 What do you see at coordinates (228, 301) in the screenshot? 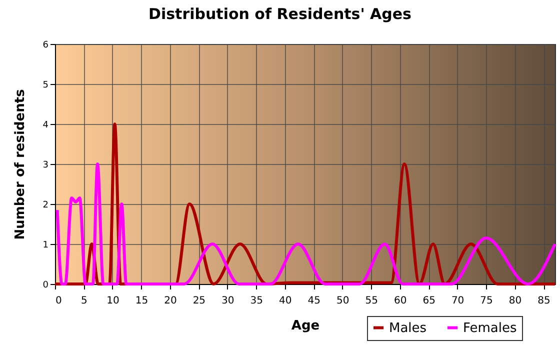
I see `x-tick-label: 30` at bounding box center [228, 301].